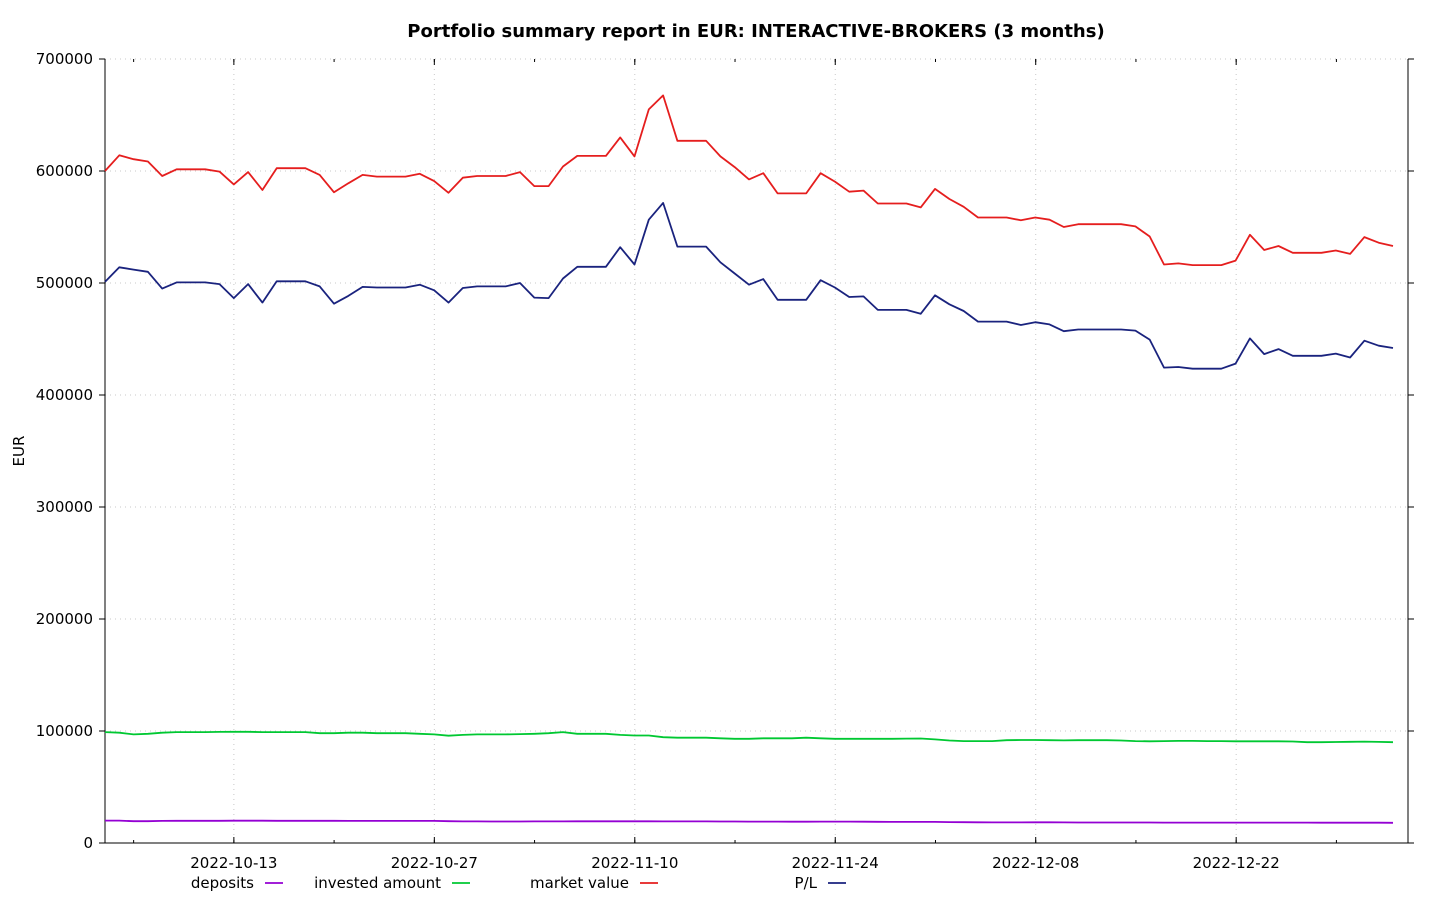 This screenshot has height=904, width=1440. I want to click on y-tick-label: 500000, so click(64, 283).